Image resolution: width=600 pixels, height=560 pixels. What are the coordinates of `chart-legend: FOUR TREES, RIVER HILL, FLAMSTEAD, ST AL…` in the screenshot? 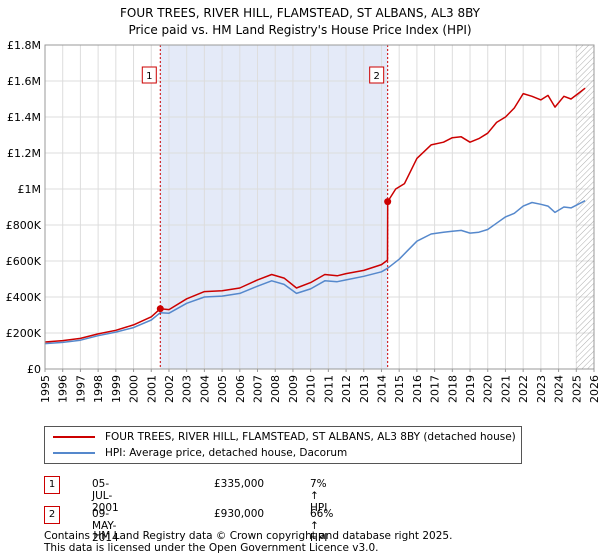 It's located at (283, 445).